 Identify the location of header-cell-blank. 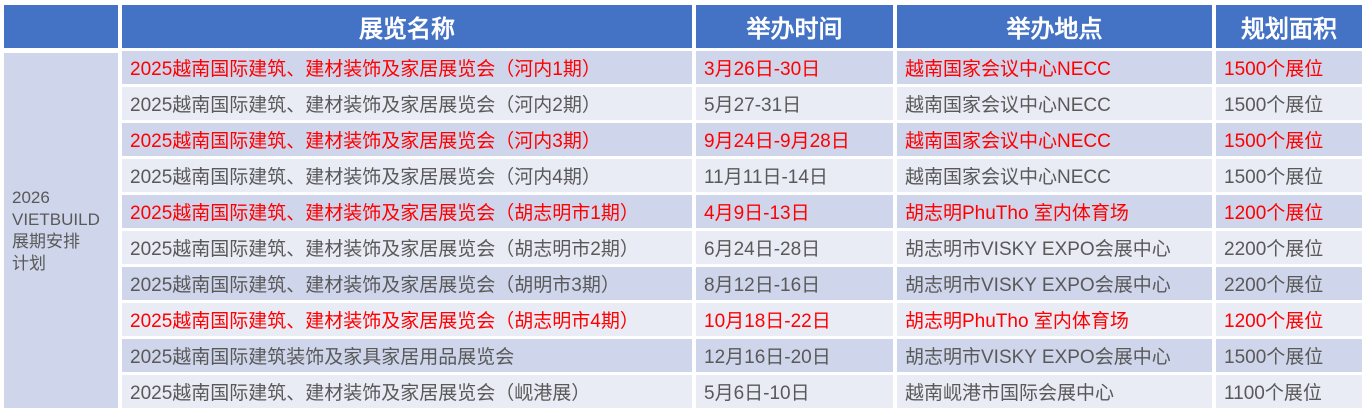
(61, 26).